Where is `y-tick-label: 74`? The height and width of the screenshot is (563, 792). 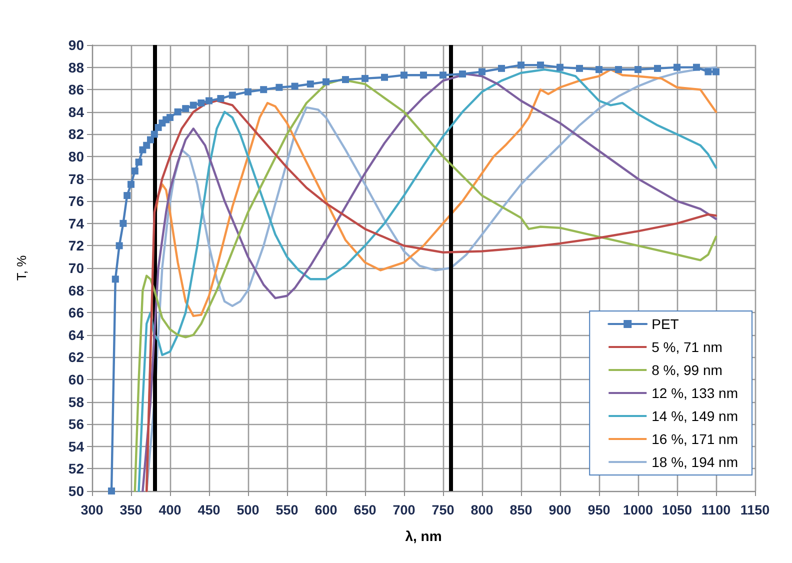 y-tick-label: 74 is located at coordinates (76, 223).